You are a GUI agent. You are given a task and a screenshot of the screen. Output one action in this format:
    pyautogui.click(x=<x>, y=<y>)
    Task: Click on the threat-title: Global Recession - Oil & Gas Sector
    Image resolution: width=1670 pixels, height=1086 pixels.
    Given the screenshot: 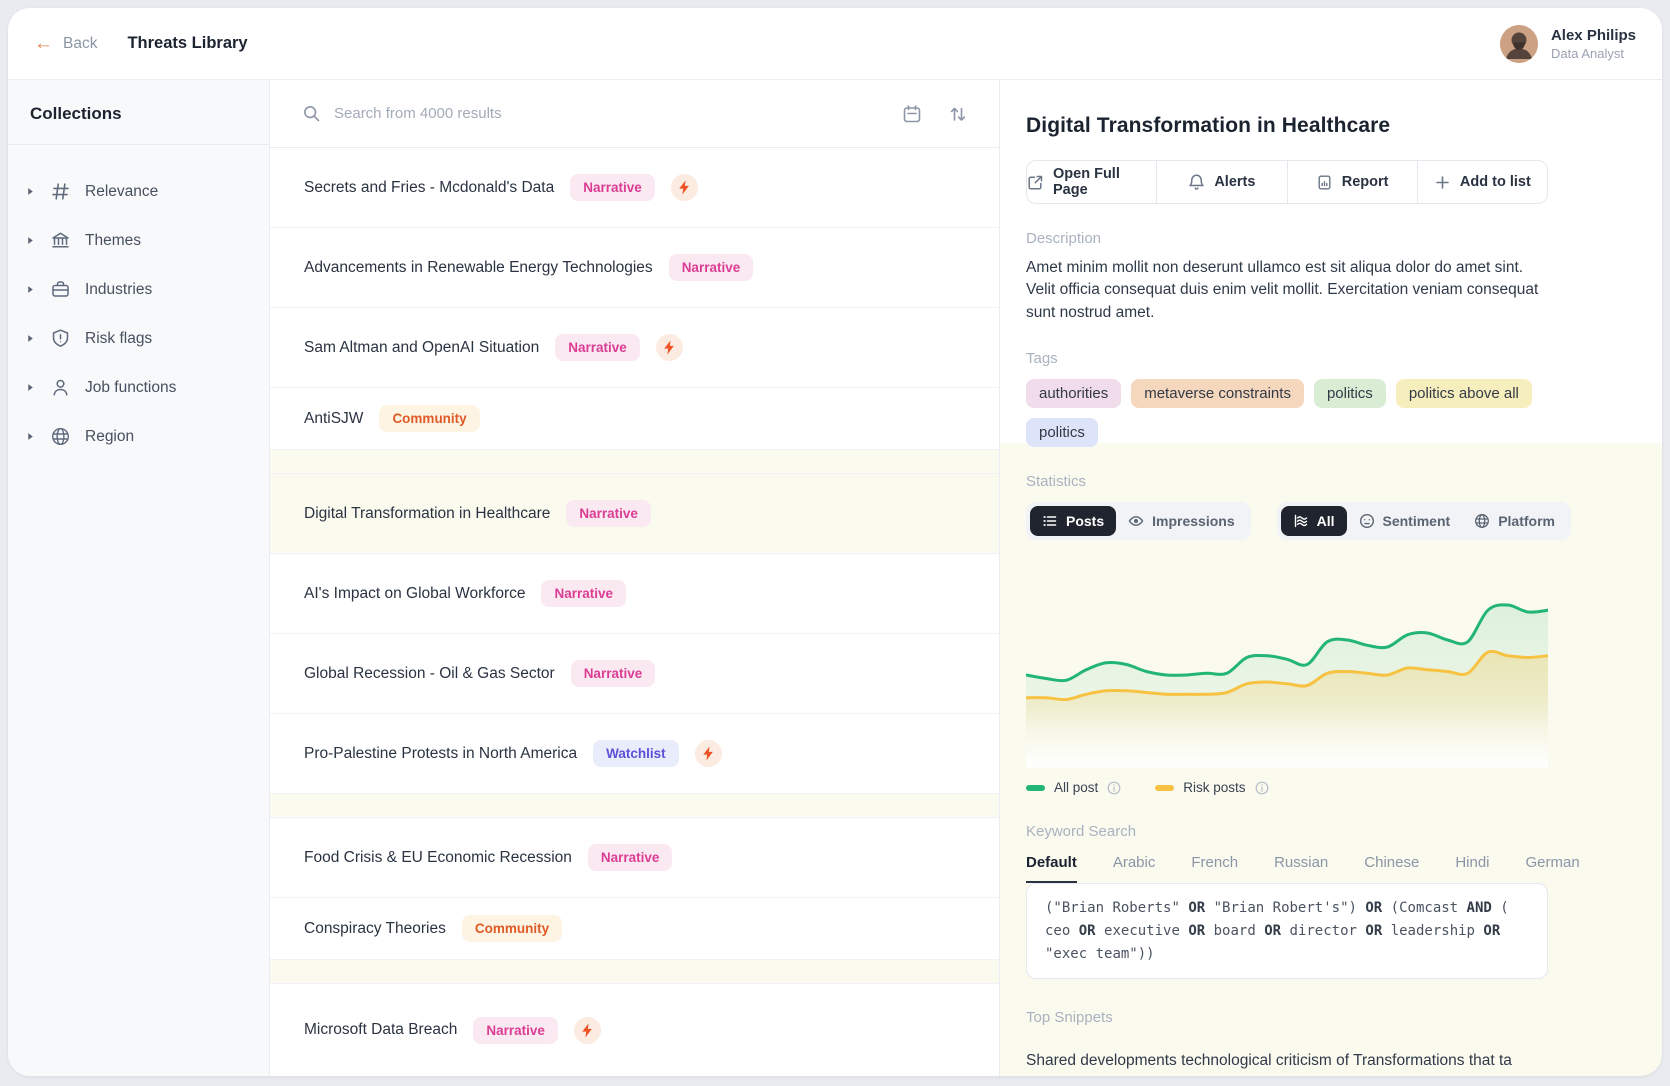 What is the action you would take?
    pyautogui.click(x=429, y=673)
    